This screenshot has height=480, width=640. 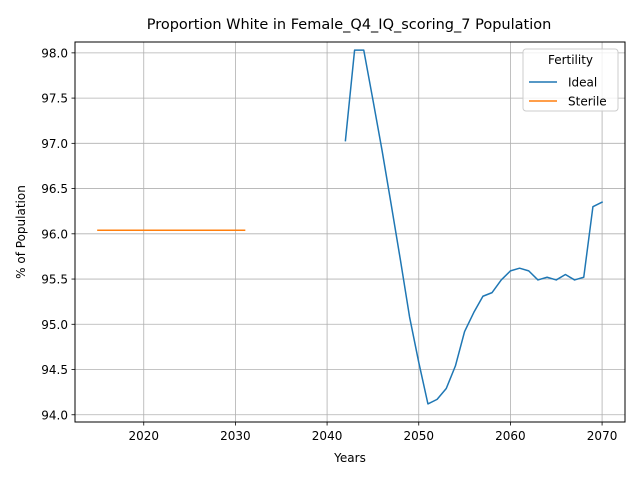 I want to click on legend: Fertility Ideal Sterile, so click(x=570, y=80).